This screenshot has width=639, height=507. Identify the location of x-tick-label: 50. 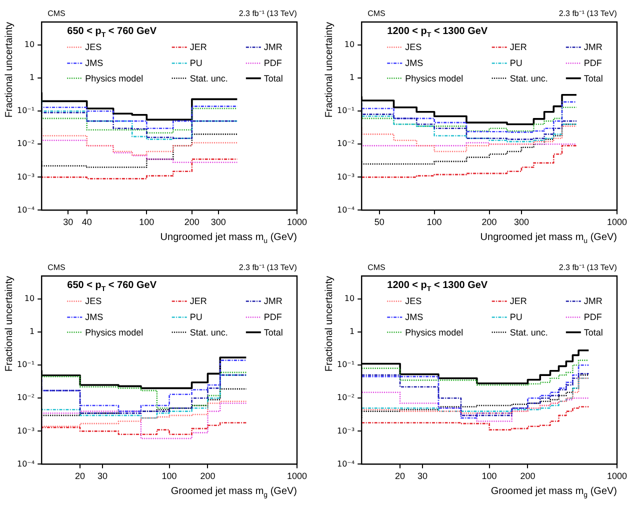
(379, 222).